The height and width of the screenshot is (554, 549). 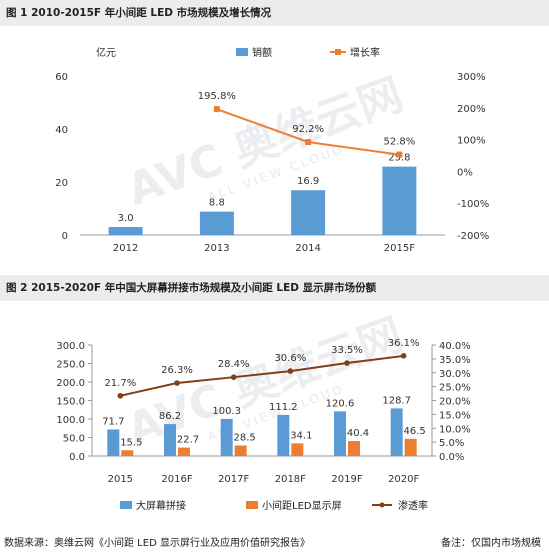 I want to click on data-label-led: 40.4, so click(x=358, y=433).